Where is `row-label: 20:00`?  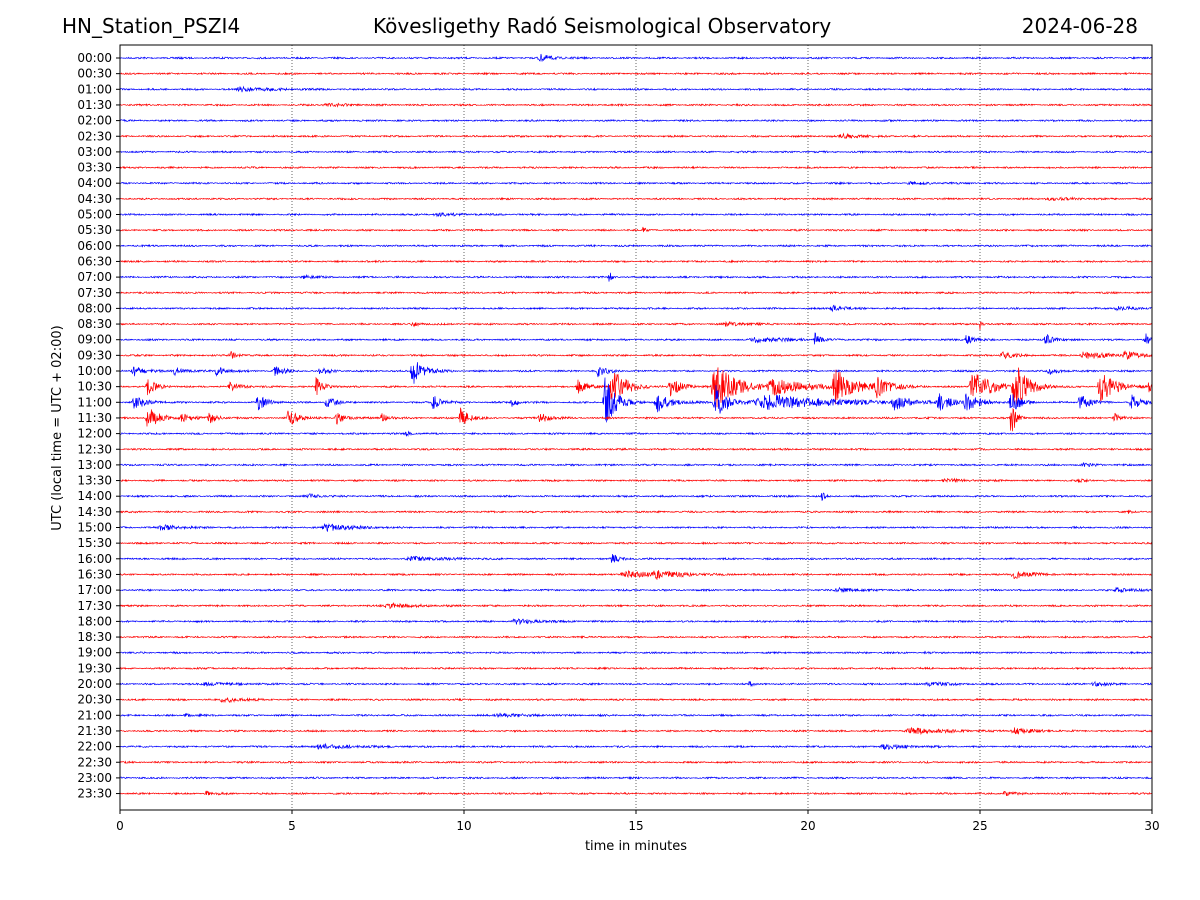
row-label: 20:00 is located at coordinates (94, 684).